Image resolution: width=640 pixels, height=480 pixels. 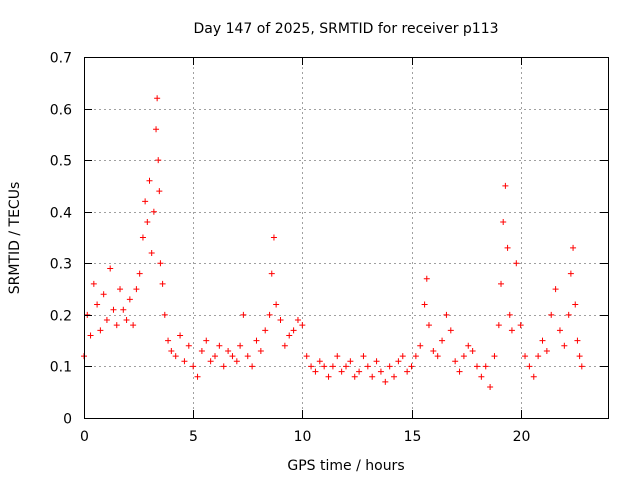 I want to click on y-tick-label: 0.3, so click(x=61, y=265).